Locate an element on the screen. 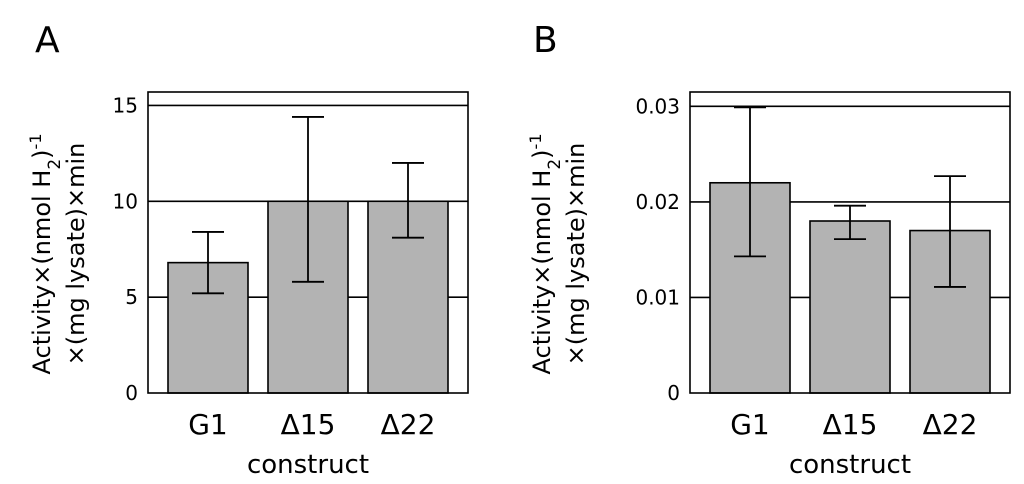 Image resolution: width=1024 pixels, height=484 pixels. panel-b-y-axis-label-line1: Activity×(nmol H2)-1 is located at coordinates (546, 254).